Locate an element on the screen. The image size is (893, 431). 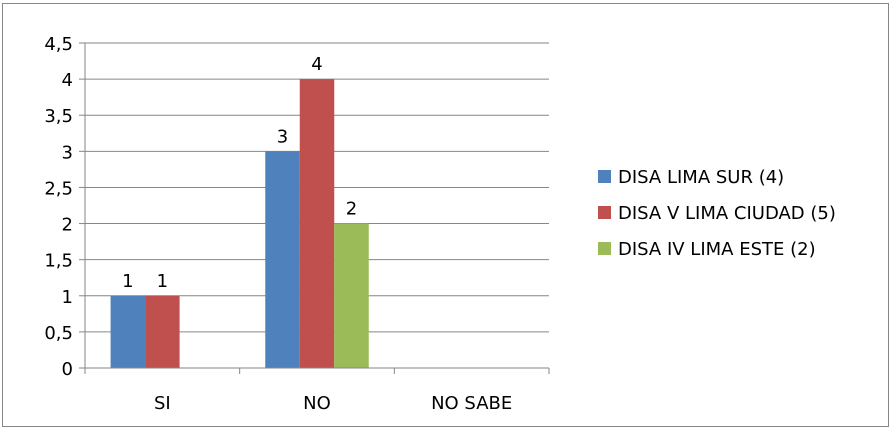
x-tick-label: NO SABE is located at coordinates (471, 403).